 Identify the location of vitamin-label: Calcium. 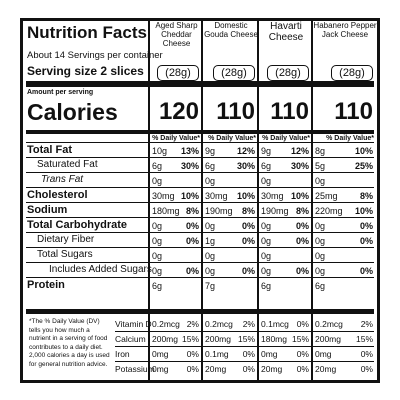
(130, 339).